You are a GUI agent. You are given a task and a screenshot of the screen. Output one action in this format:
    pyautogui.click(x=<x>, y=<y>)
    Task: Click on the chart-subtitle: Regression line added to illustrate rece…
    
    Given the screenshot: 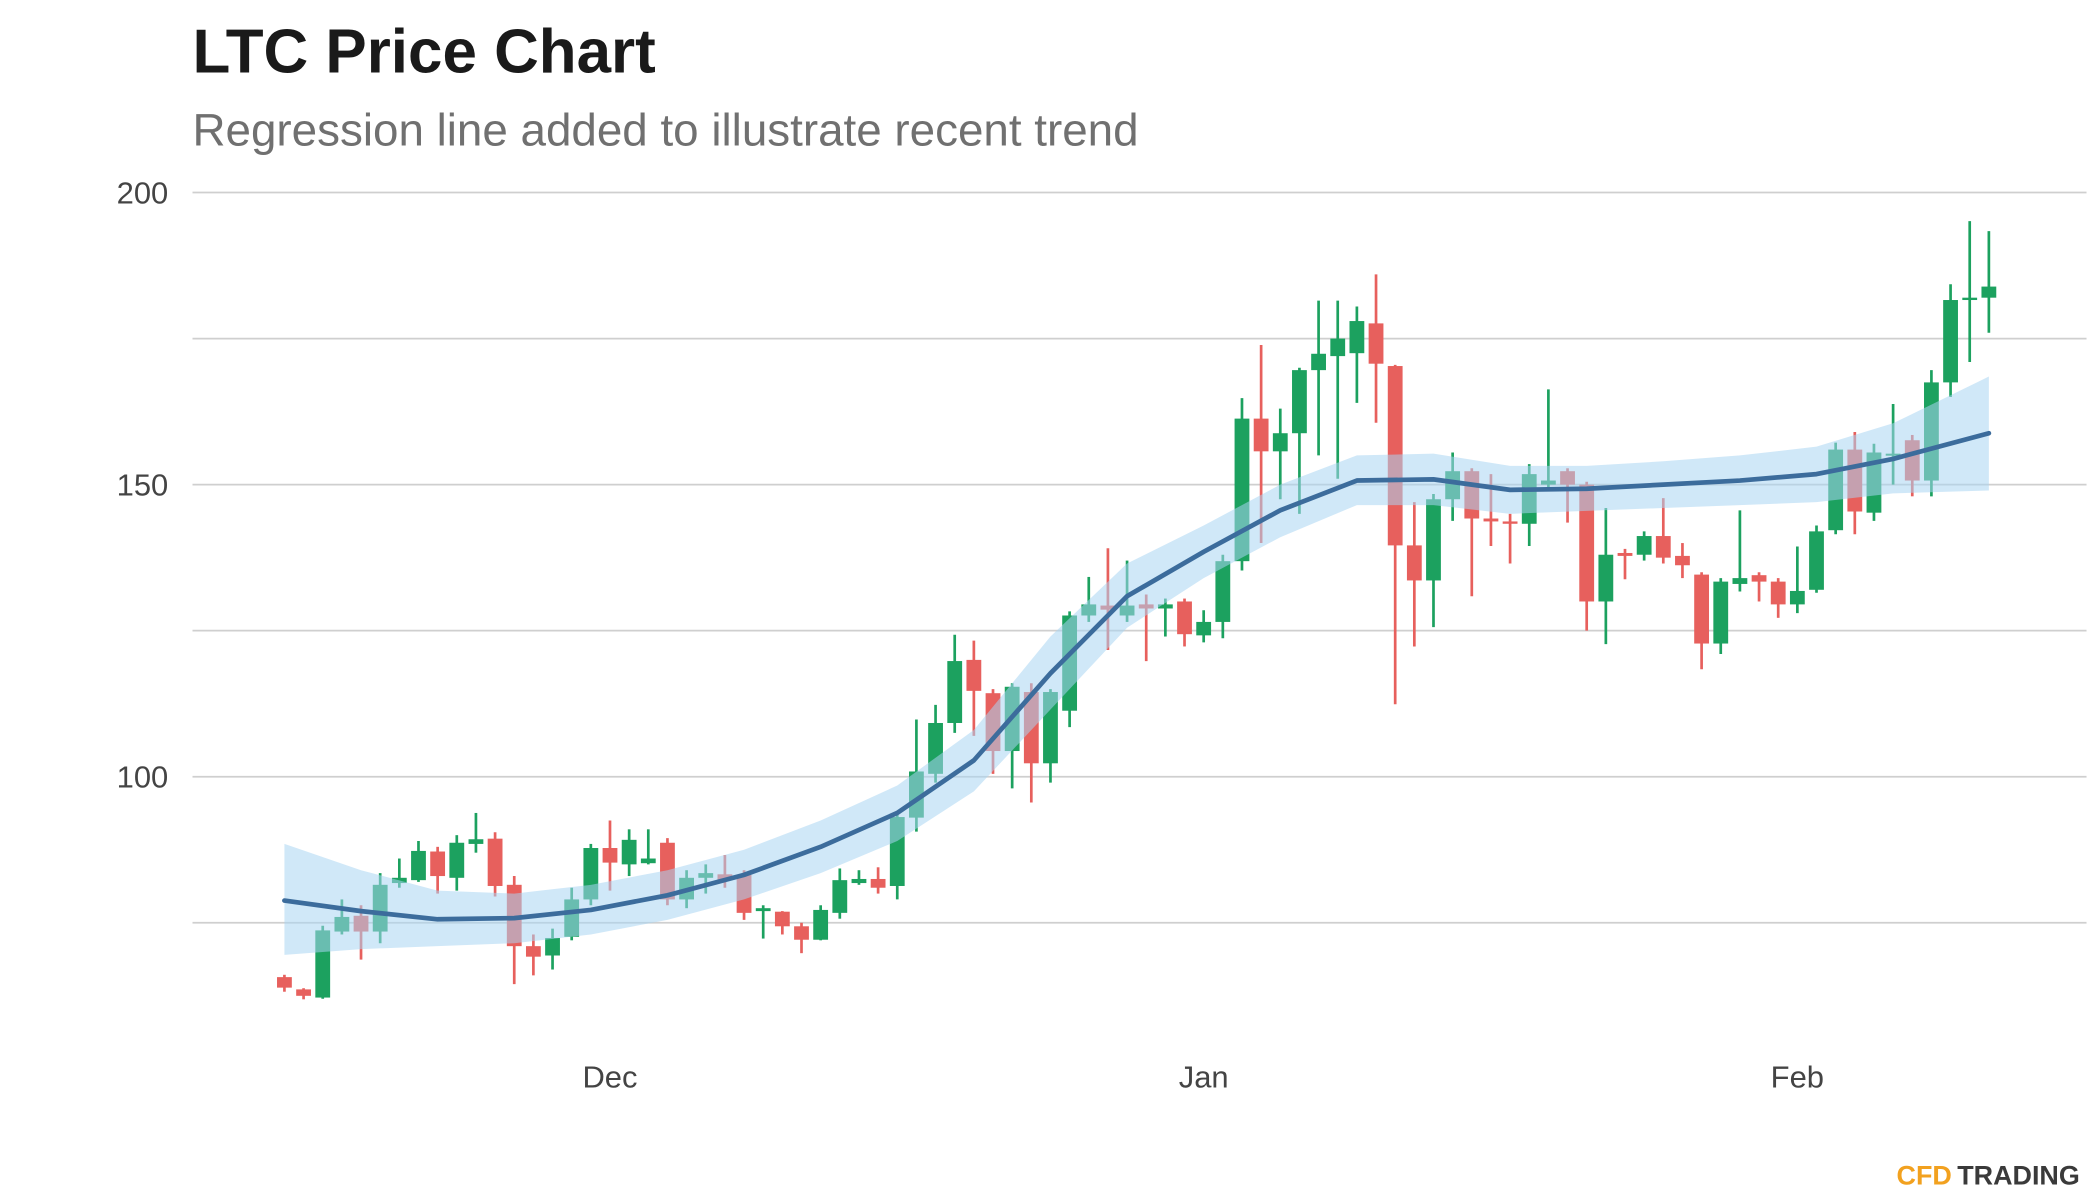 What is the action you would take?
    pyautogui.click(x=666, y=129)
    